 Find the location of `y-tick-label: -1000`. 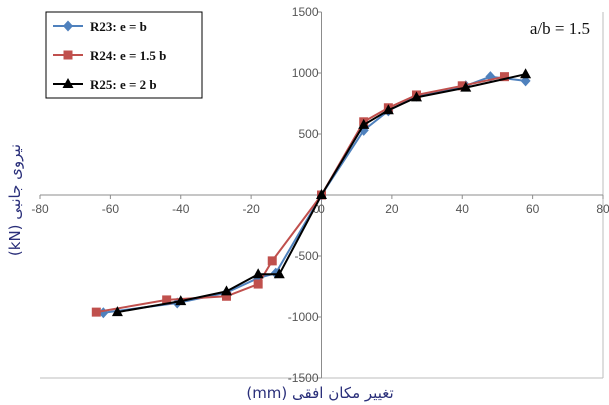

y-tick-label: -1000 is located at coordinates (303, 317).